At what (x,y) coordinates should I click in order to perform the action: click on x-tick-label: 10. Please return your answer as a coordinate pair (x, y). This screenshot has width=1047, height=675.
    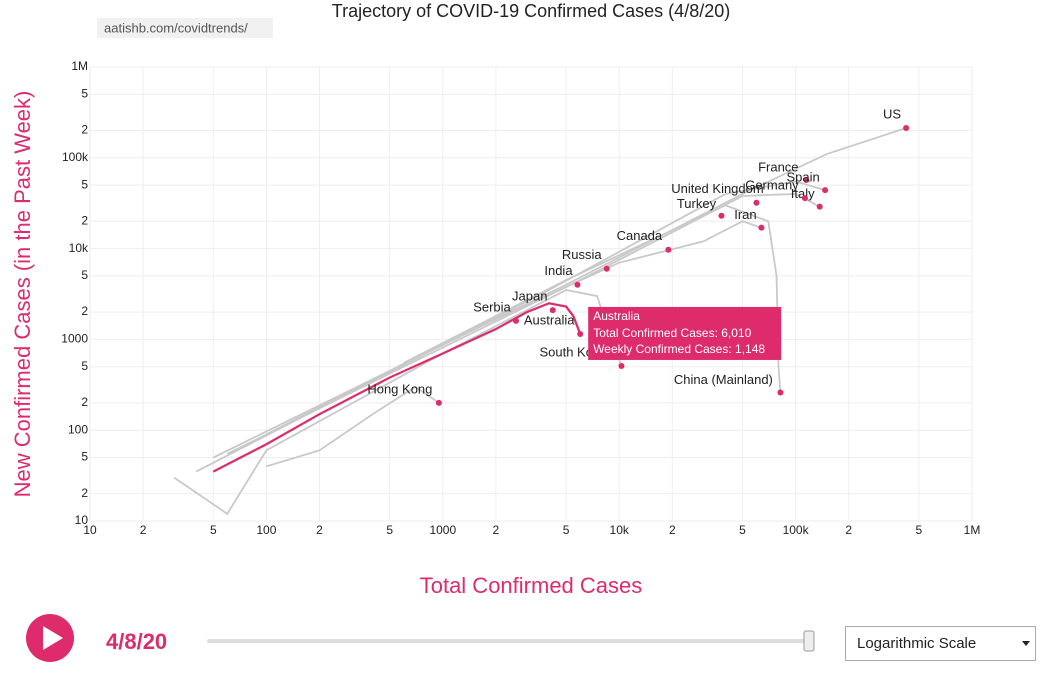
    Looking at the image, I should click on (90, 530).